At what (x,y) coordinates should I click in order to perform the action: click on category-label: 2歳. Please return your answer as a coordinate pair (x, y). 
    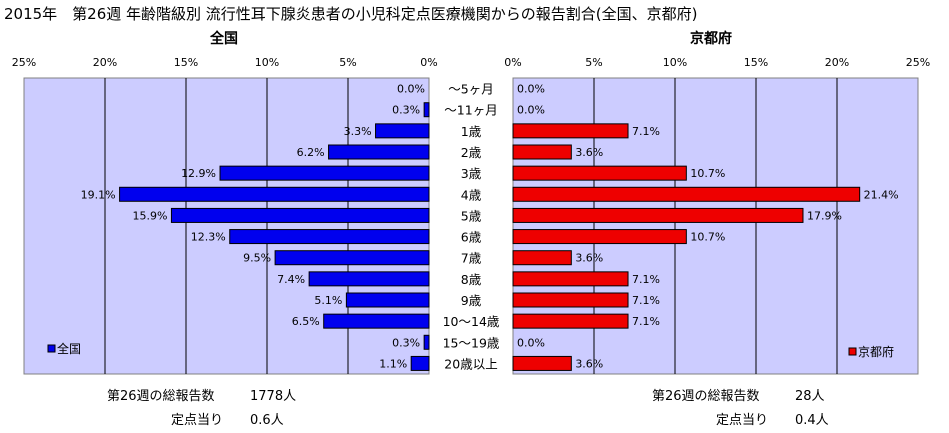
    Looking at the image, I should click on (471, 152).